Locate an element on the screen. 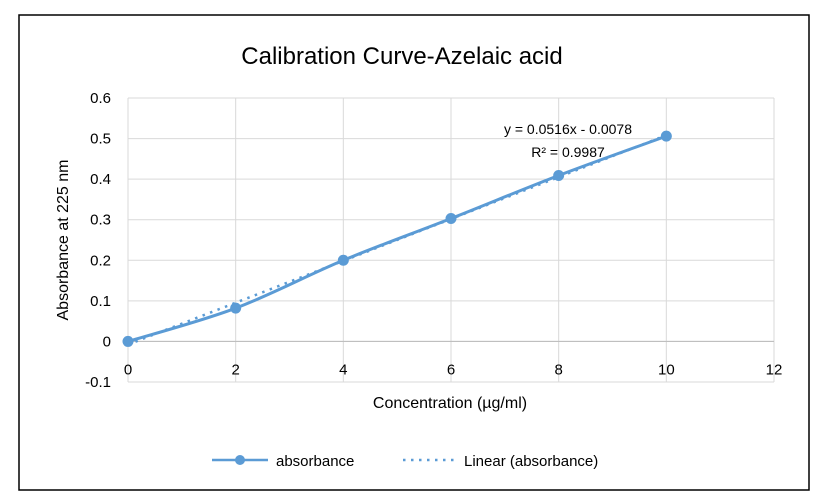  y-tick-label: 0.2 is located at coordinates (100, 260).